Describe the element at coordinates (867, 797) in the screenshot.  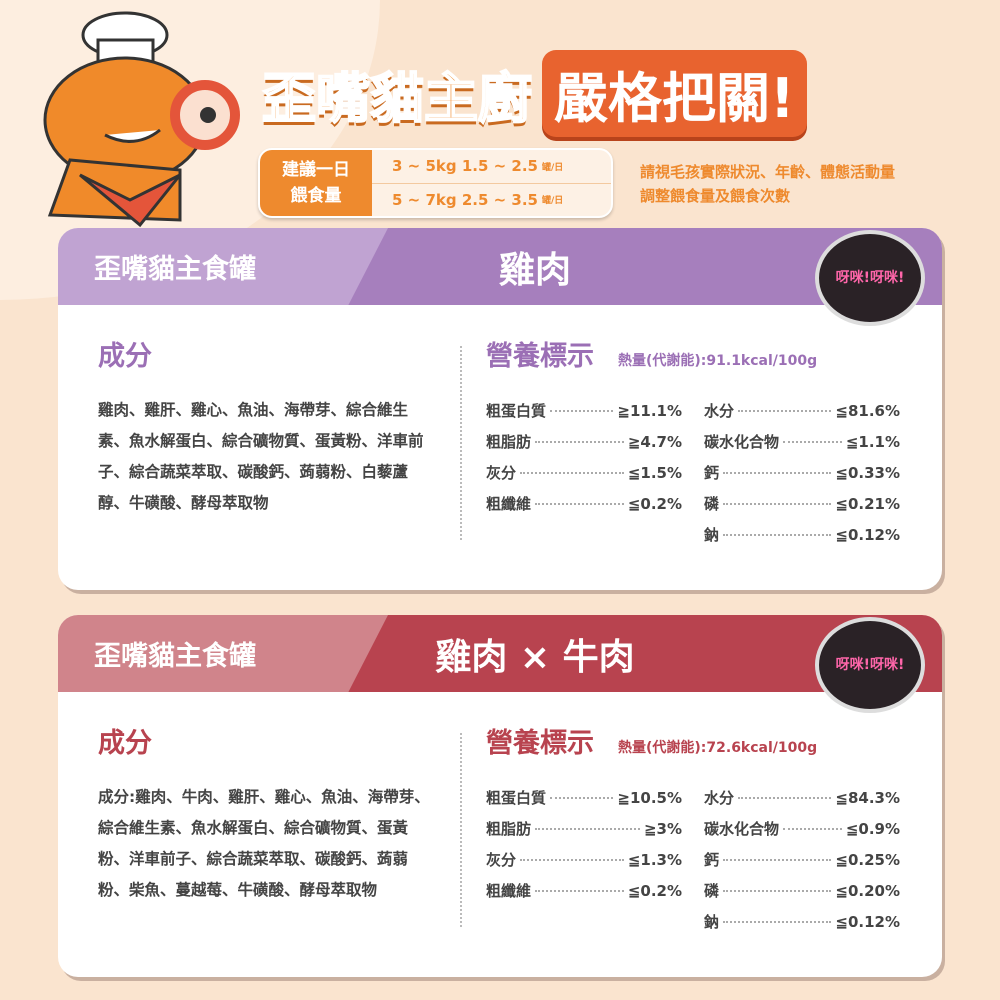
I see `nutrient-value: ≦84.3%` at that location.